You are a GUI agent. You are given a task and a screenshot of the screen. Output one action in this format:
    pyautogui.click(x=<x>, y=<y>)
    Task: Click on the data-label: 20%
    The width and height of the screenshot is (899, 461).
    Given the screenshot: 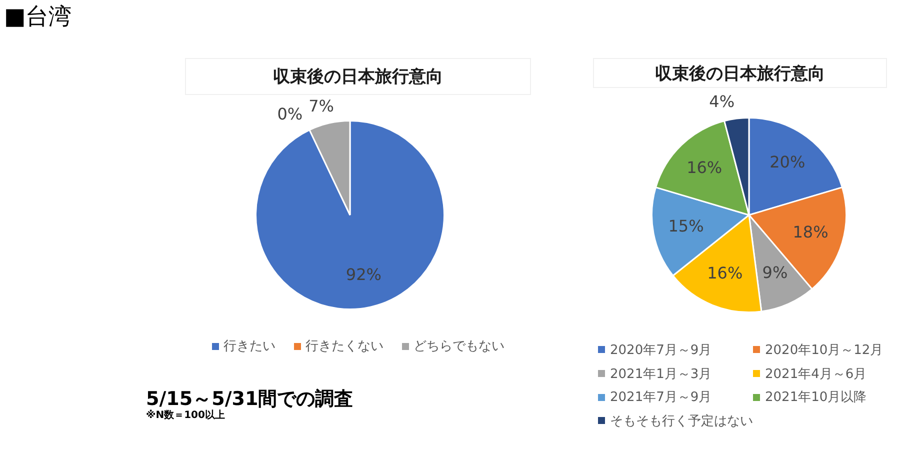 What is the action you would take?
    pyautogui.click(x=788, y=162)
    